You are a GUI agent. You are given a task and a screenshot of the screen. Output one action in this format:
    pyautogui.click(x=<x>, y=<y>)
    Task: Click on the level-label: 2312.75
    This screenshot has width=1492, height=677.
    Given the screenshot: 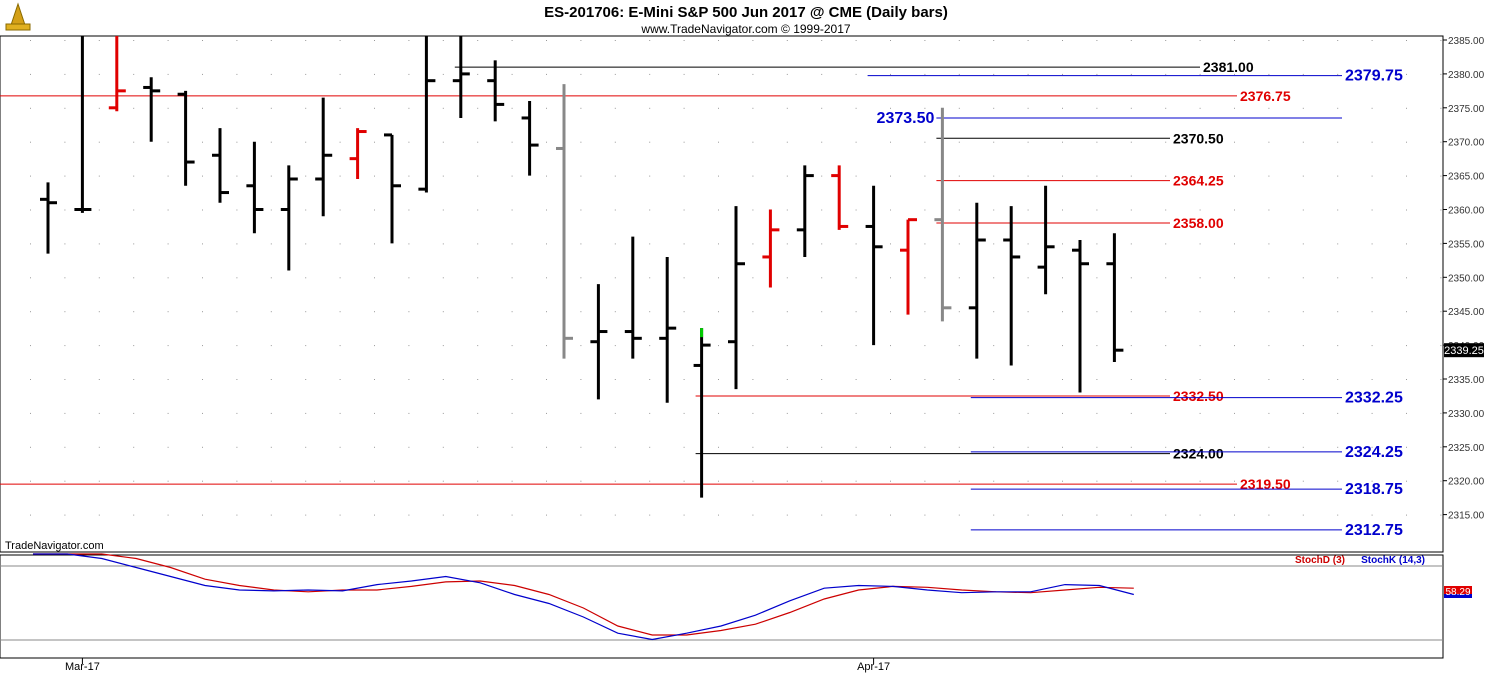 What is the action you would take?
    pyautogui.click(x=1374, y=530)
    